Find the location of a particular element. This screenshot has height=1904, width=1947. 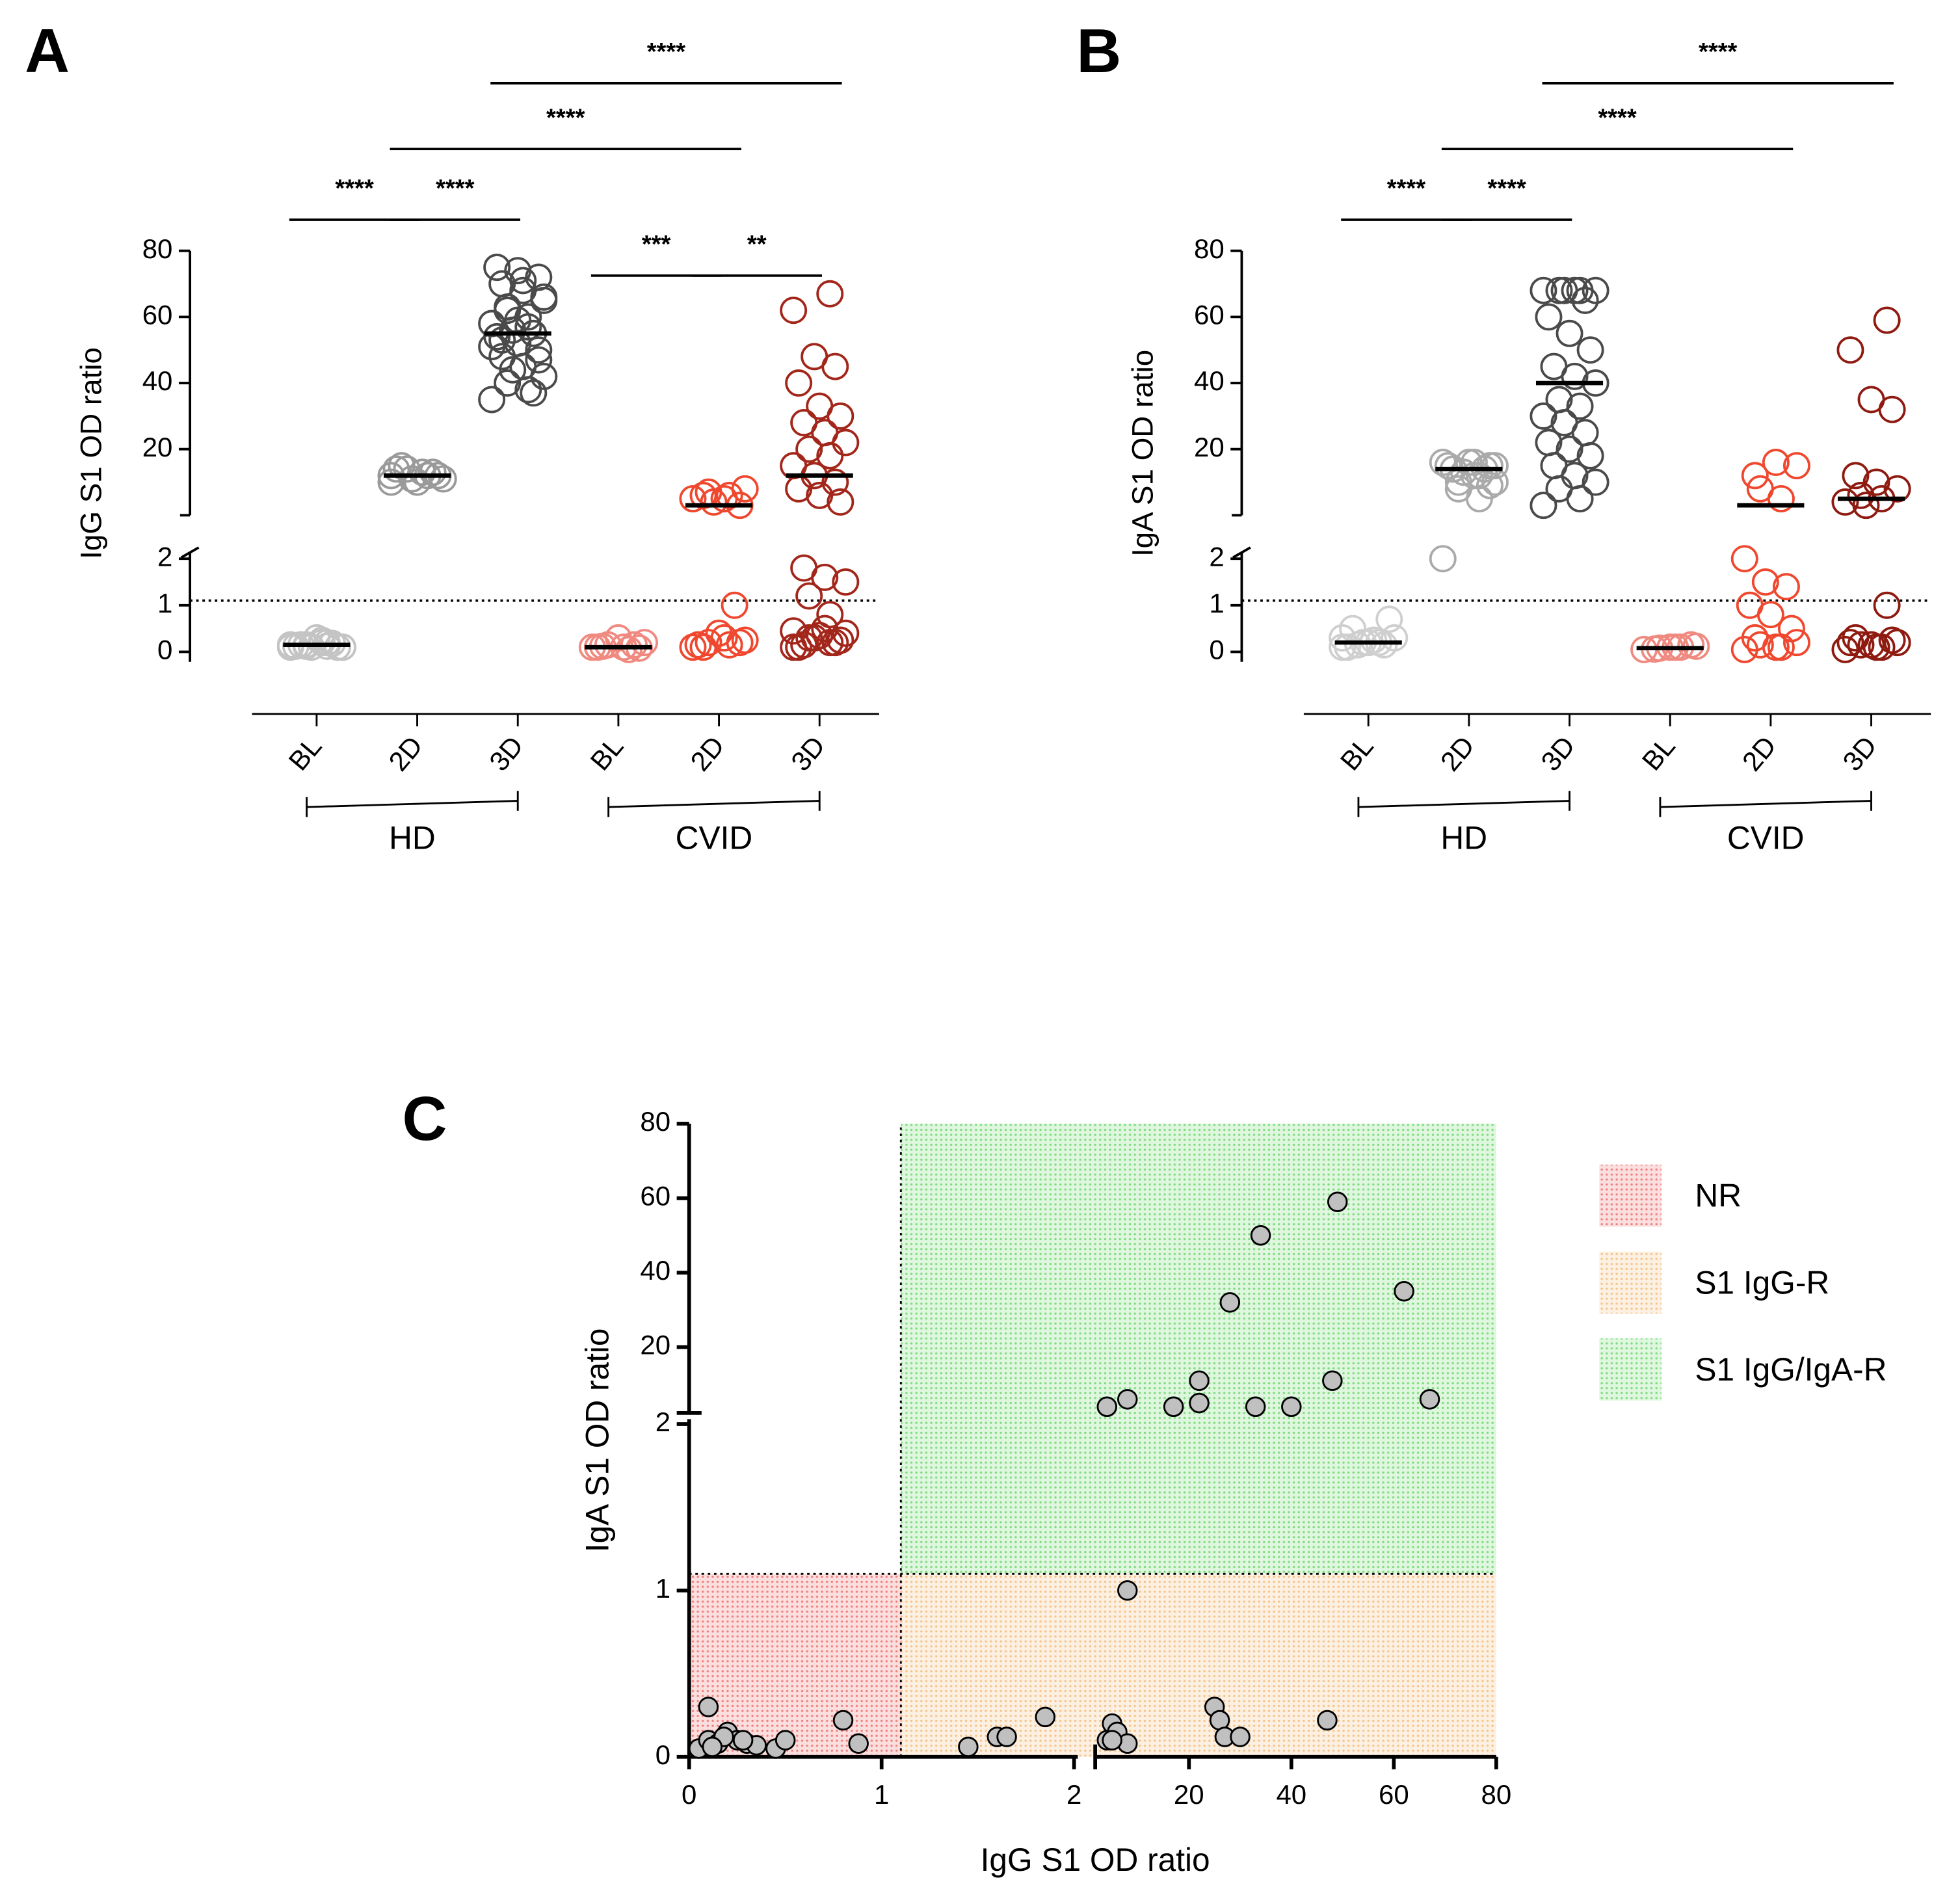

group-label: HD is located at coordinates (1463, 838).